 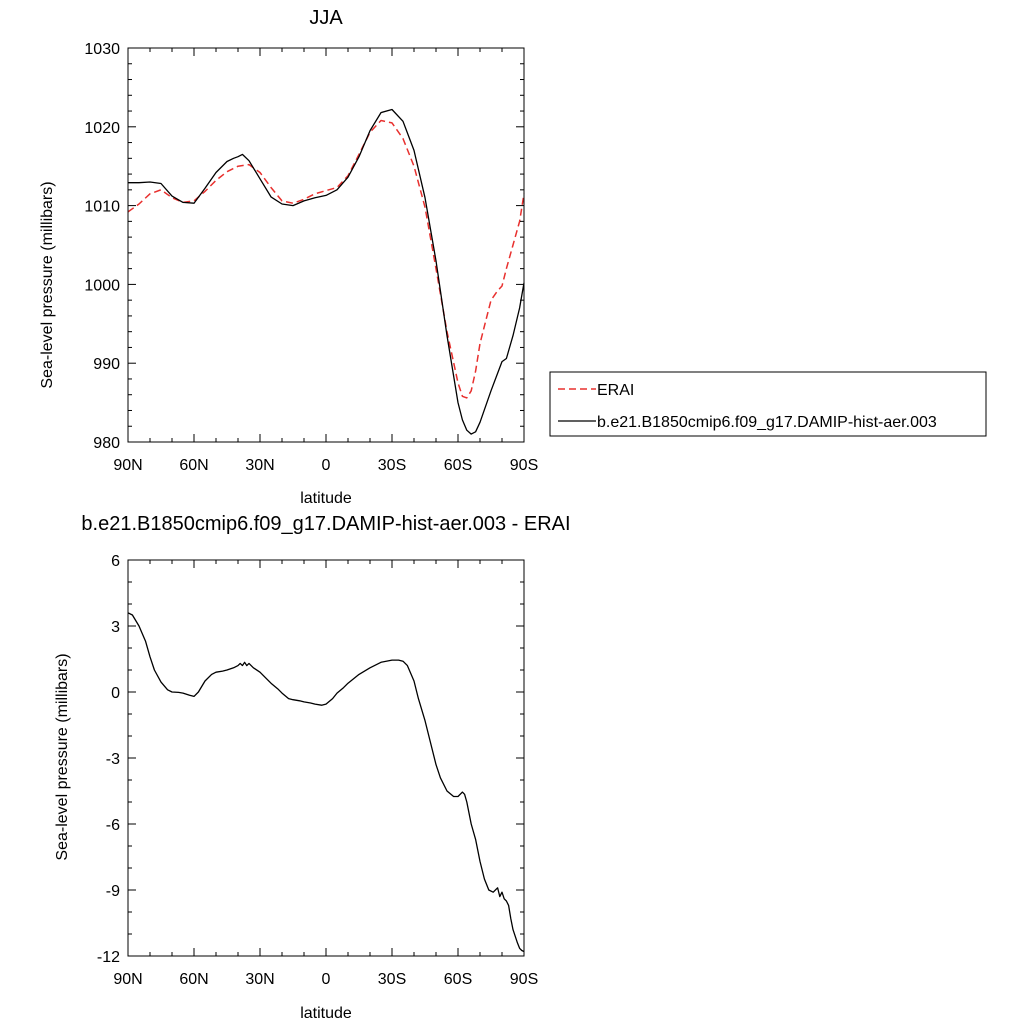 What do you see at coordinates (326, 18) in the screenshot?
I see `chart-title: JJA` at bounding box center [326, 18].